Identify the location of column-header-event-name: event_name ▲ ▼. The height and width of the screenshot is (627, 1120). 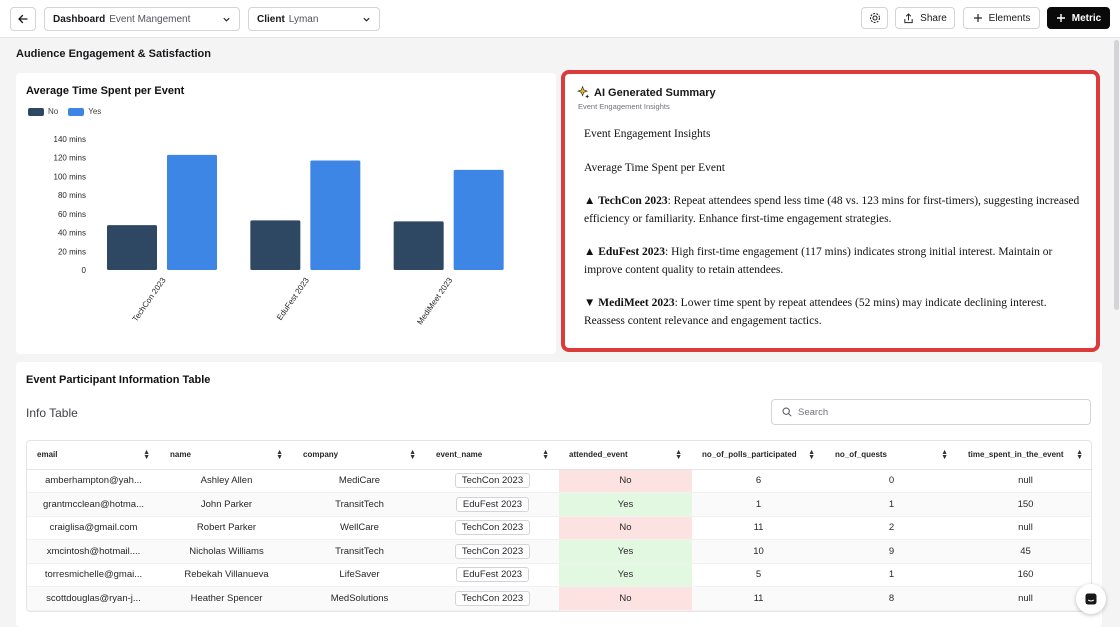
(492, 455).